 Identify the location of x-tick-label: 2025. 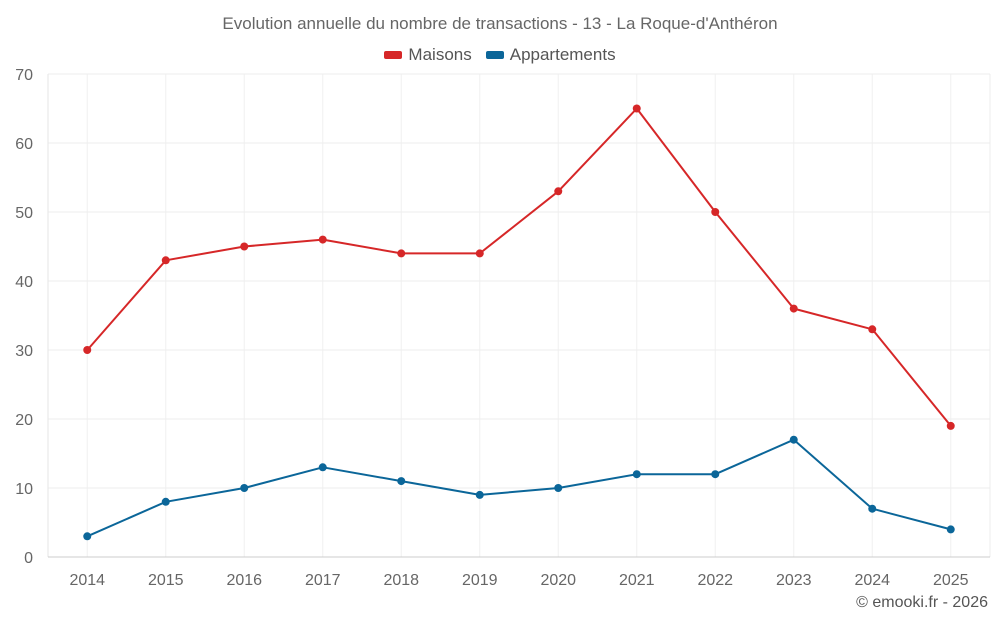
(951, 580).